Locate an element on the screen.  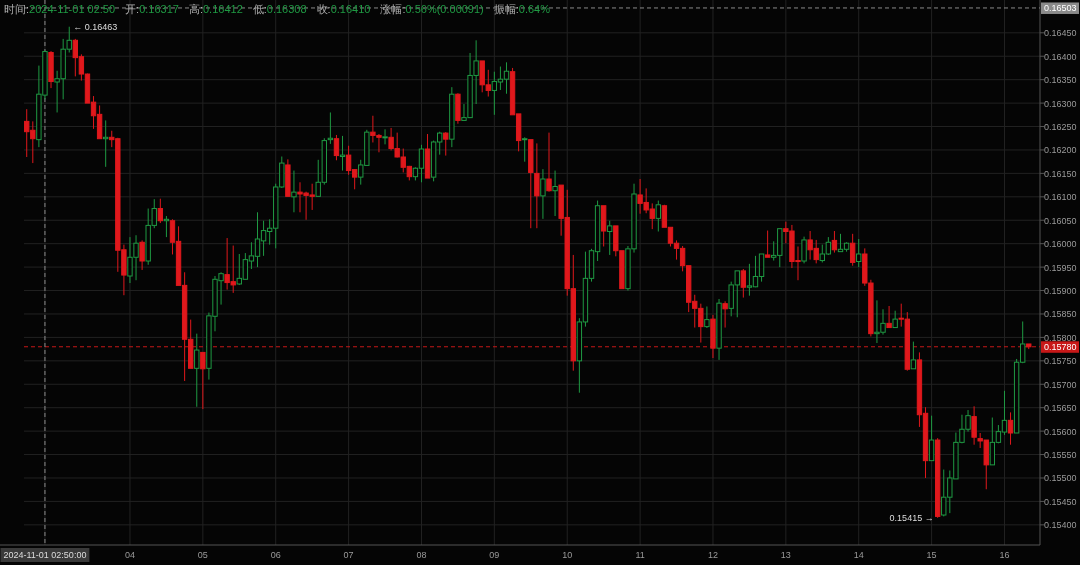
y-tick-label: 0.15900 is located at coordinates (1060, 291).